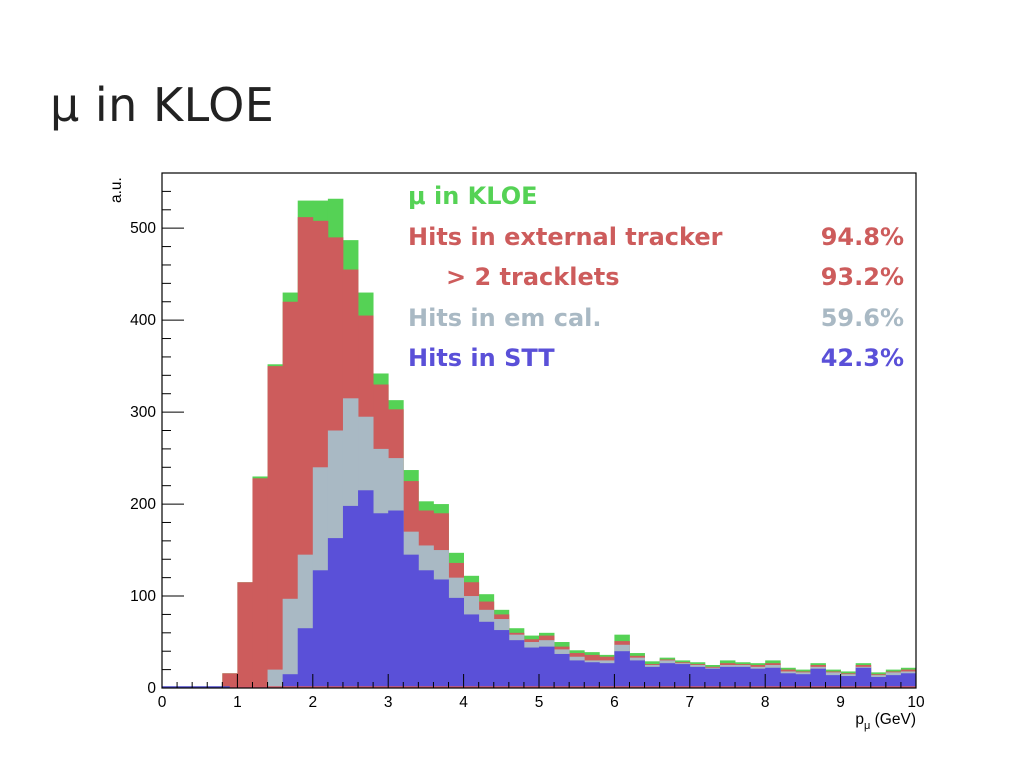  Describe the element at coordinates (533, 277) in the screenshot. I see `legend-label: > 2 tracklets` at that location.